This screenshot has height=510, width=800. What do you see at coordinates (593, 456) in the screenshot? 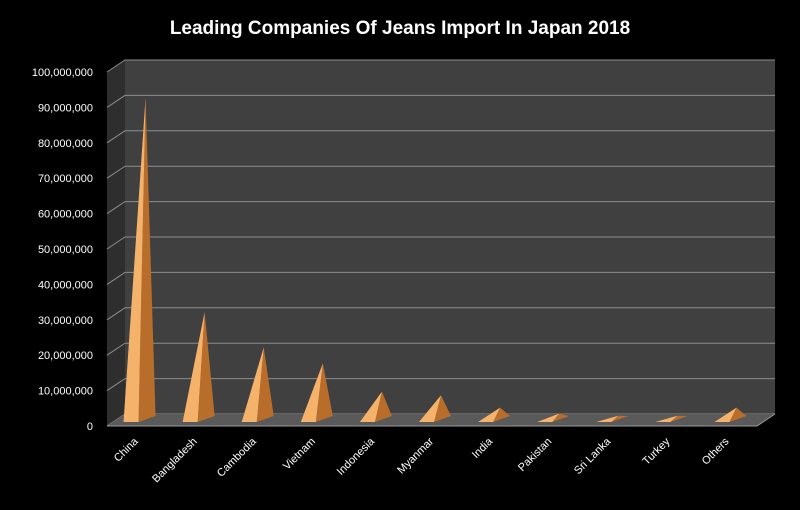
I see `x-tick-label: Sri Lanka` at bounding box center [593, 456].